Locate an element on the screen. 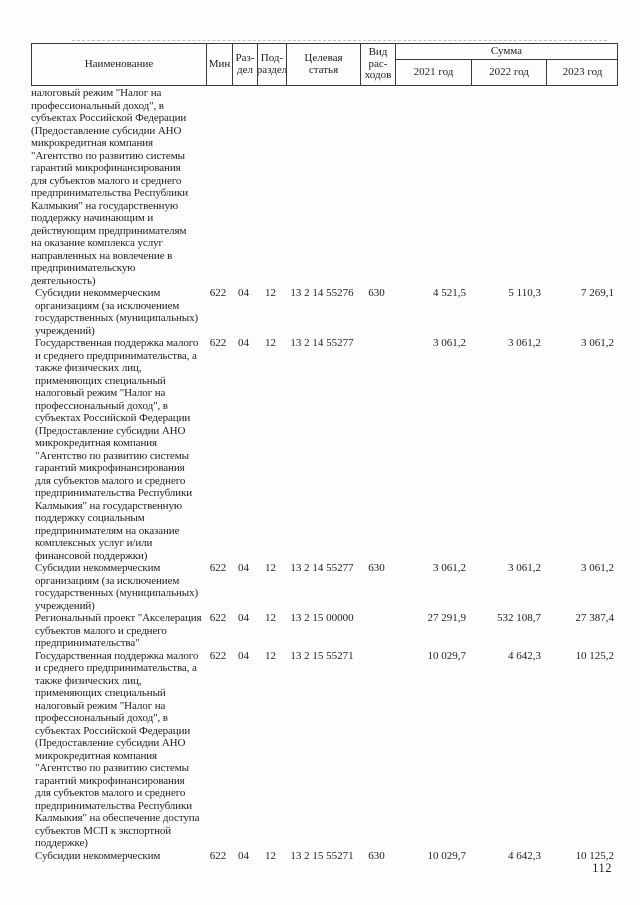 Image resolution: width=640 pixels, height=905 pixels. page-number: 112 is located at coordinates (602, 868).